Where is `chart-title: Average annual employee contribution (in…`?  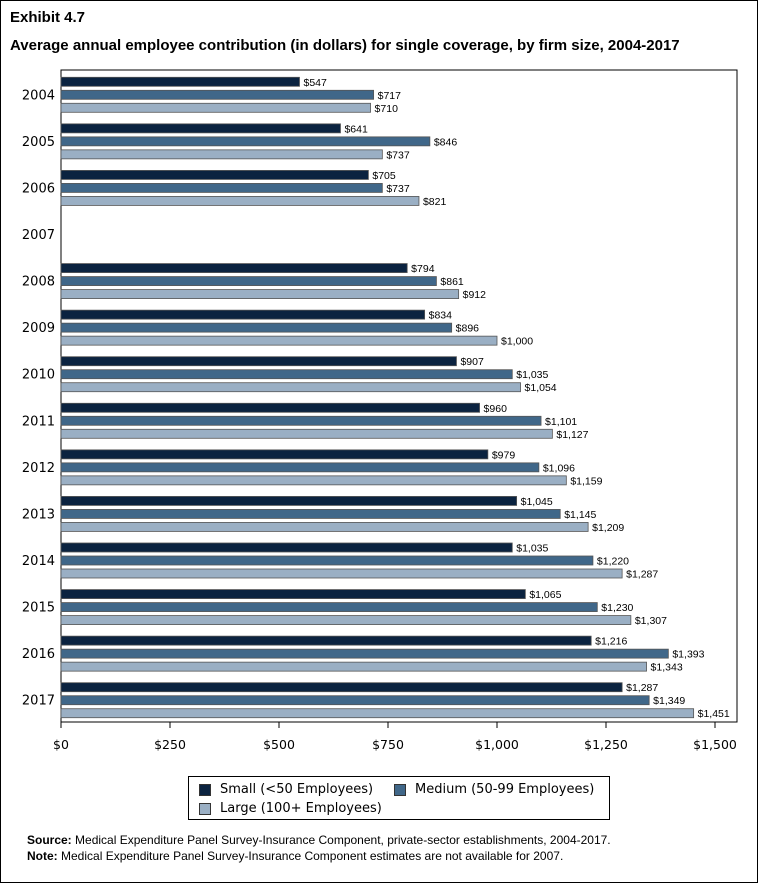 chart-title: Average annual employee contribution (in… is located at coordinates (345, 45).